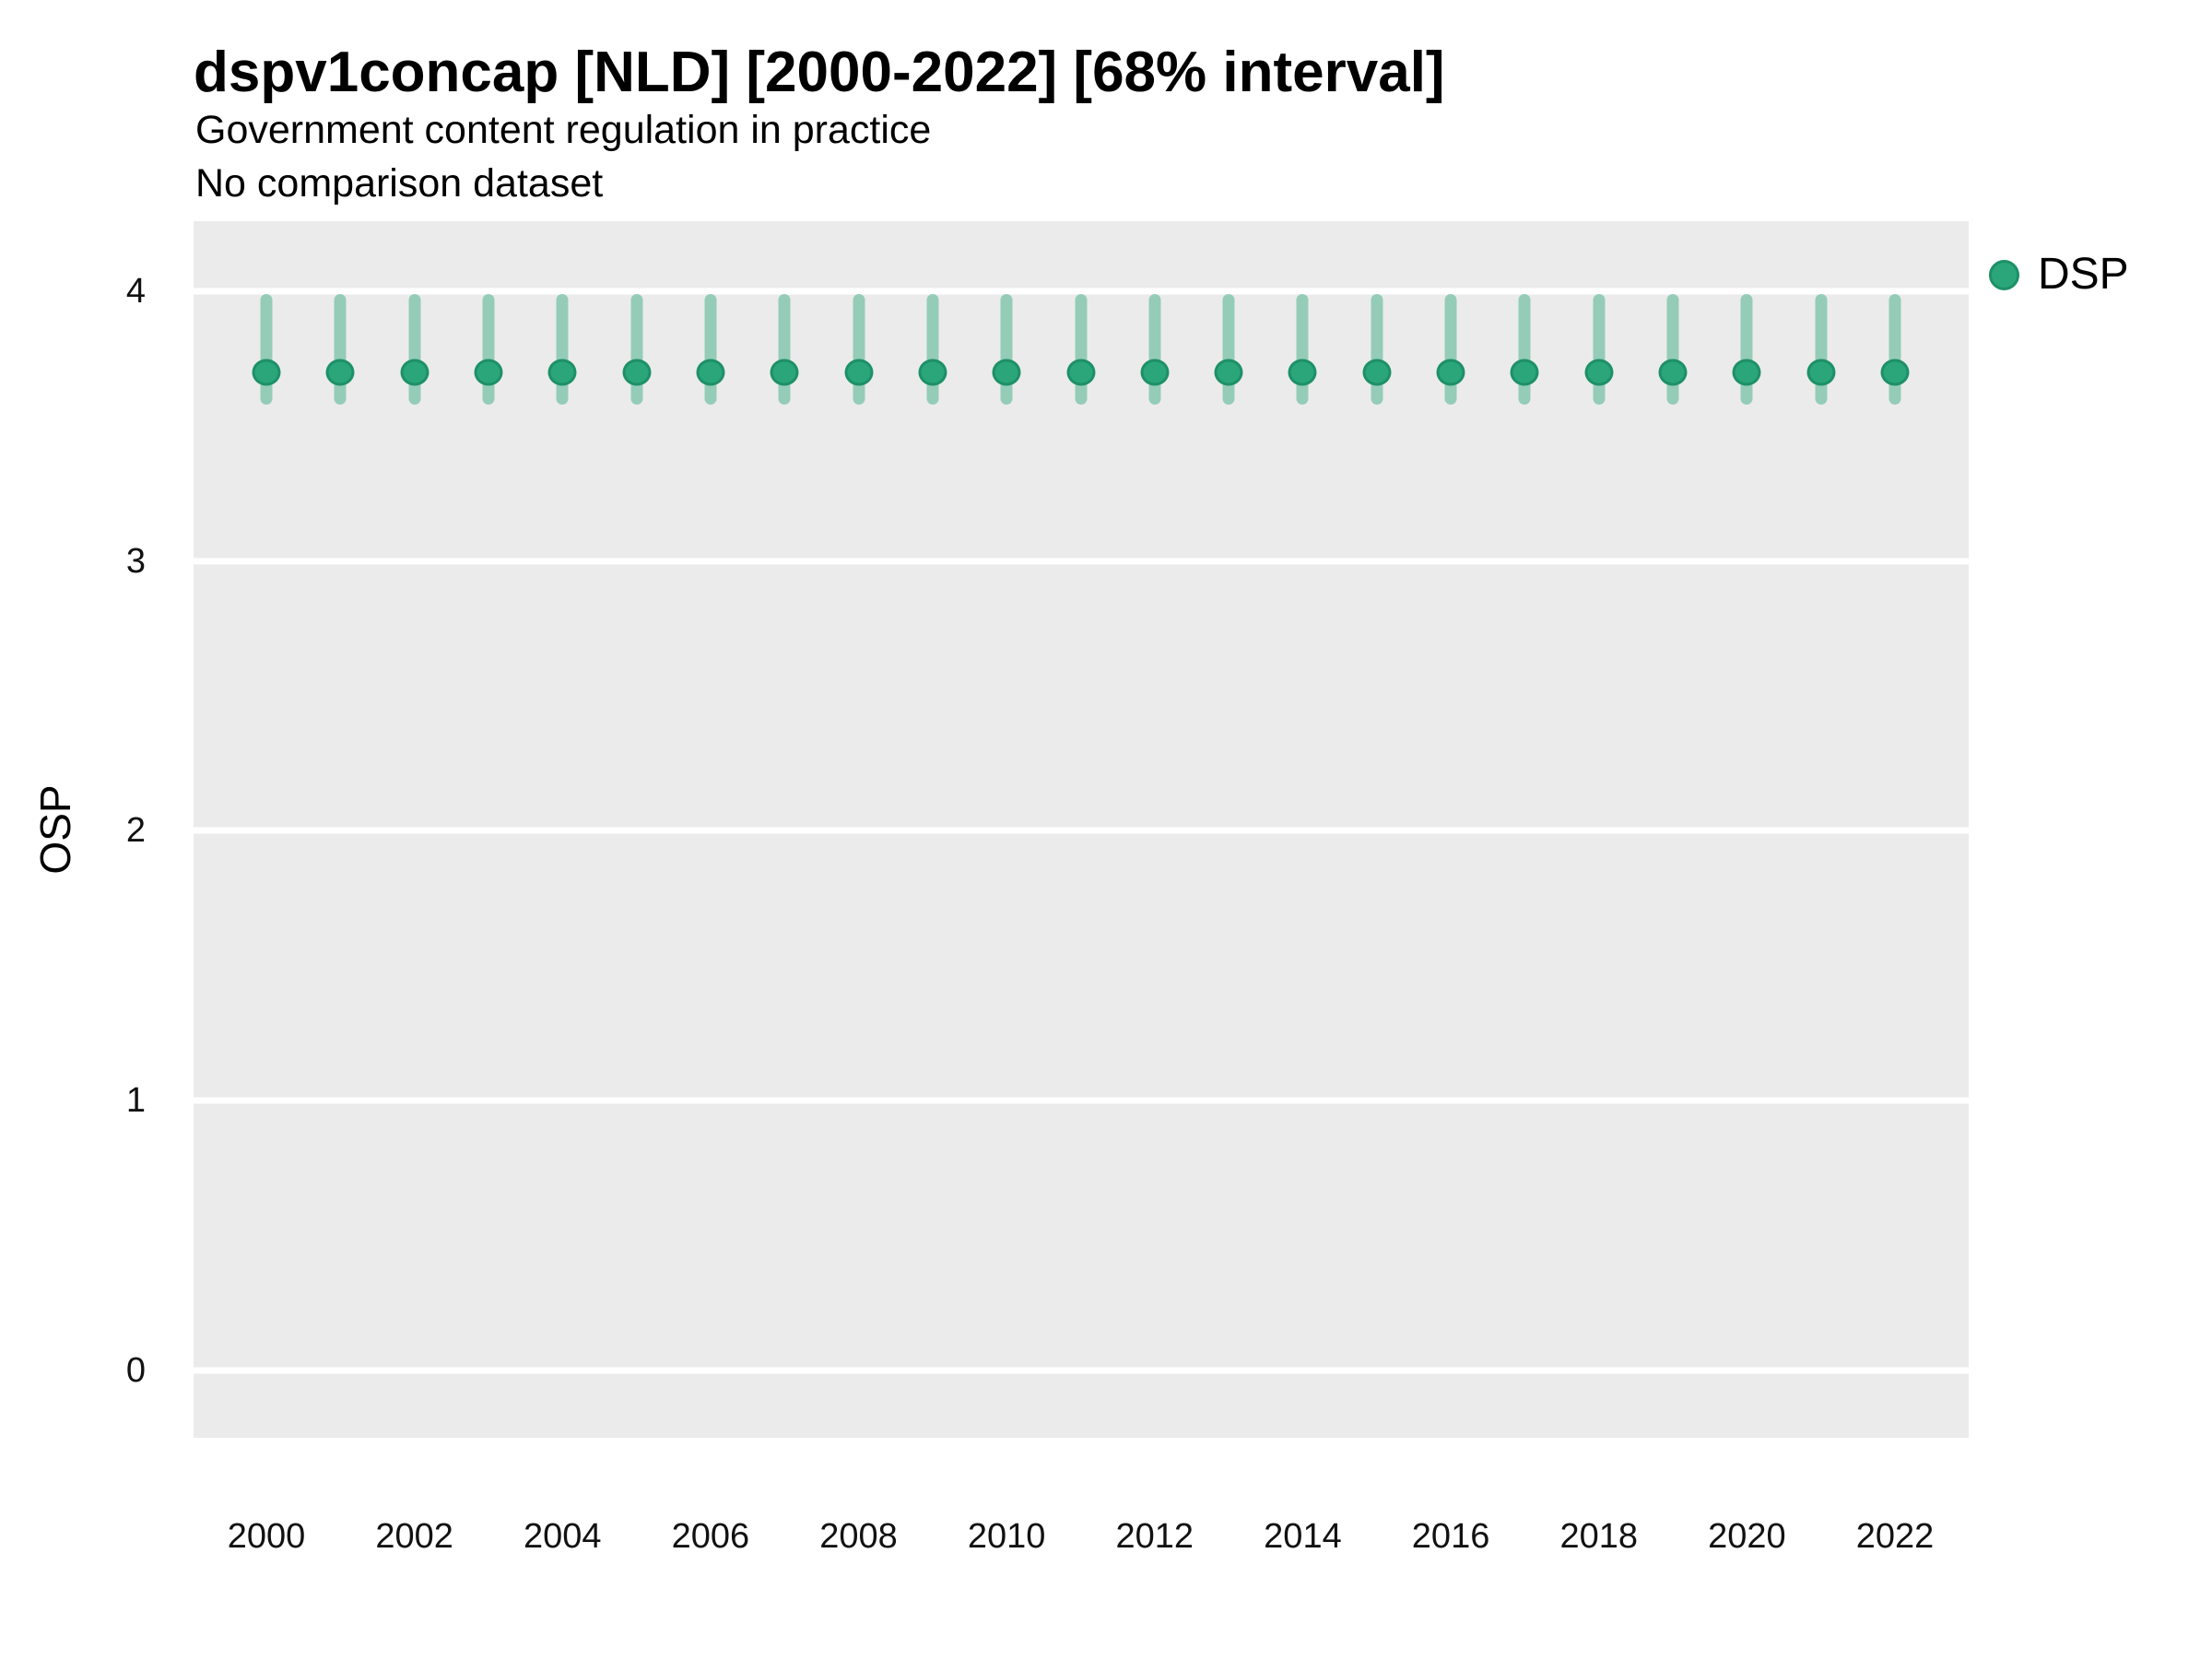  I want to click on y-tick-label-0: 0, so click(135, 1370).